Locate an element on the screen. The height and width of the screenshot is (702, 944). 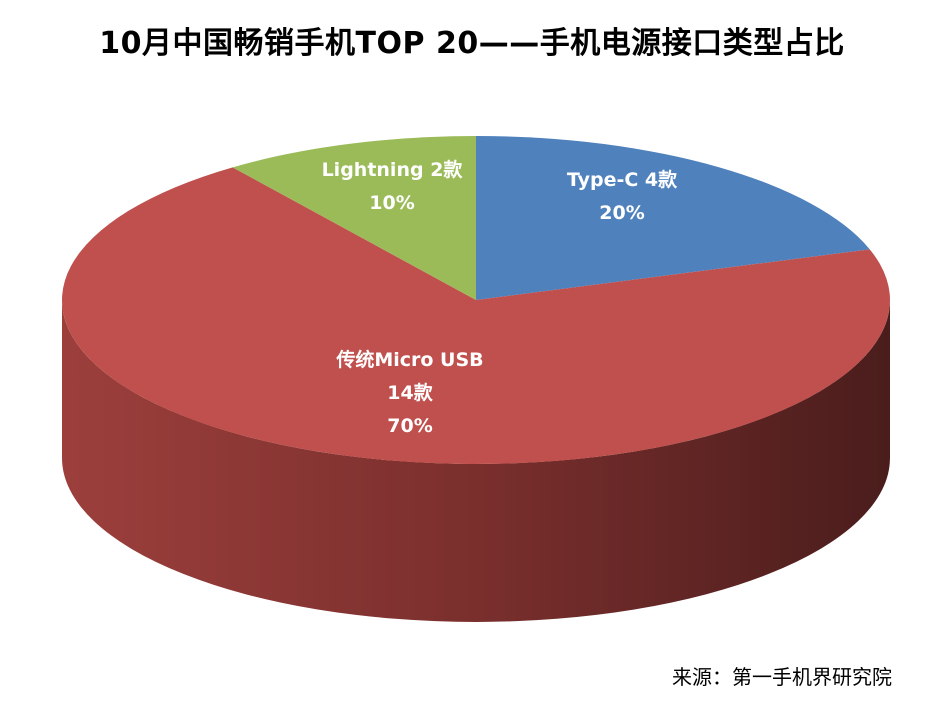
slice-label-0-line-1: 20% is located at coordinates (621, 213).